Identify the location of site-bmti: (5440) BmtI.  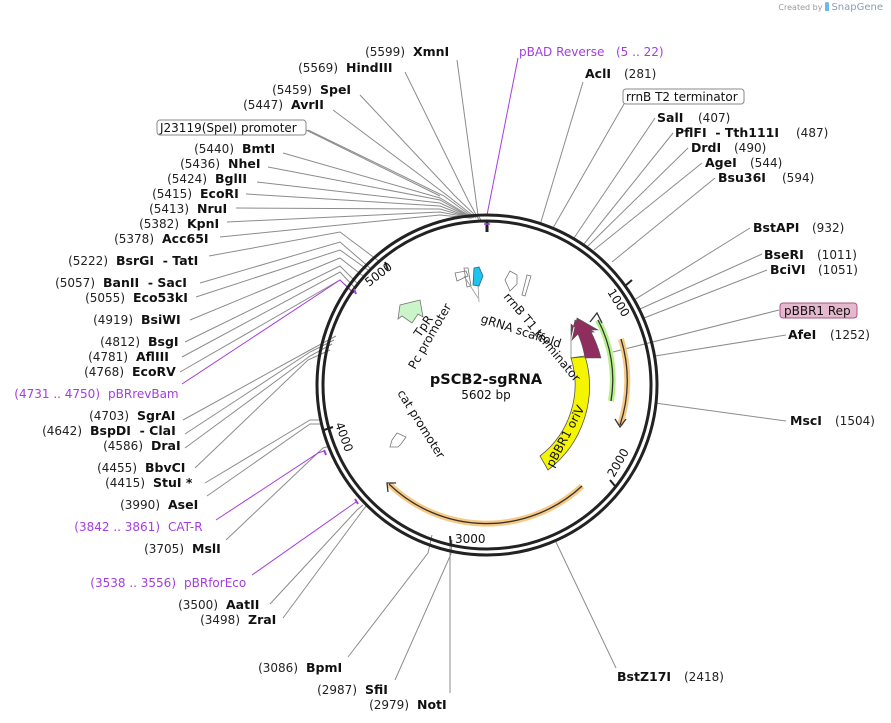
(234, 148).